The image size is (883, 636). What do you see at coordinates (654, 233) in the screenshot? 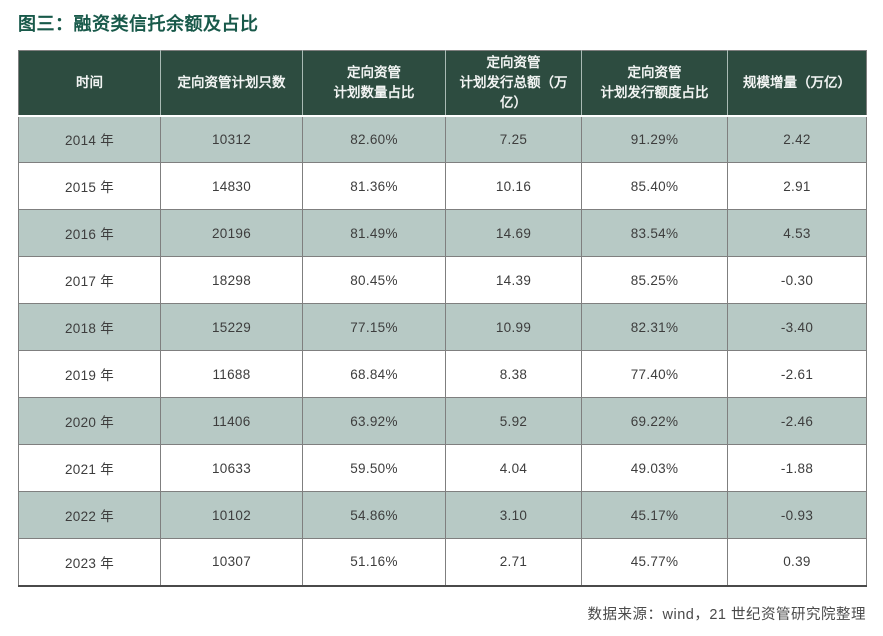
I see `value-cell: 83.54%` at bounding box center [654, 233].